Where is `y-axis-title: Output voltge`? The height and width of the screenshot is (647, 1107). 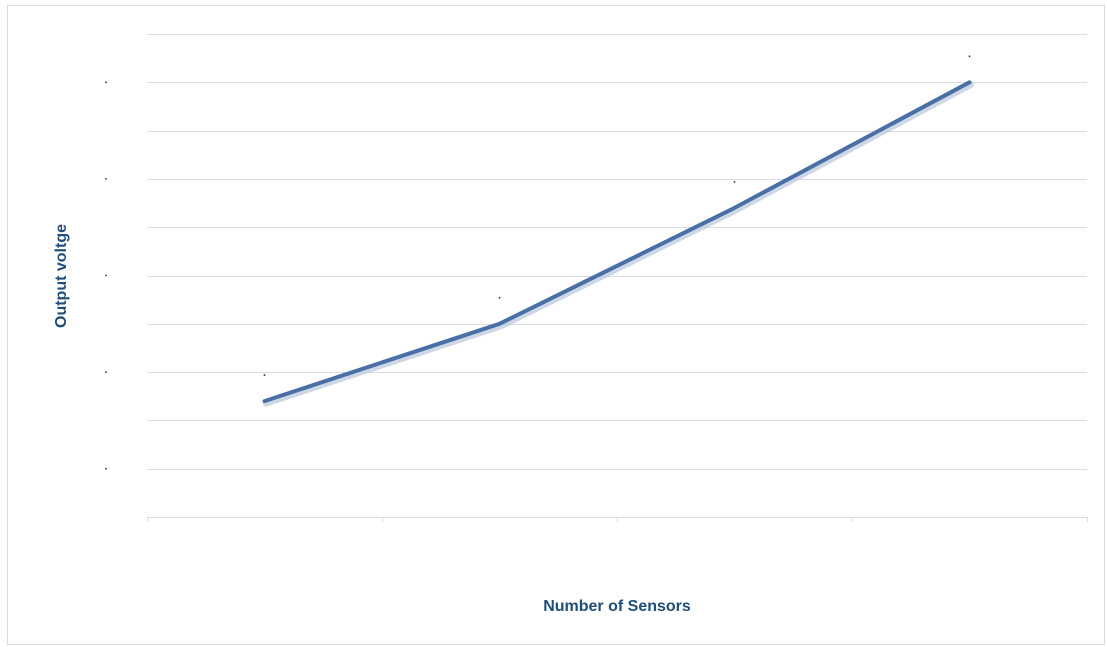 y-axis-title: Output voltge is located at coordinates (61, 276).